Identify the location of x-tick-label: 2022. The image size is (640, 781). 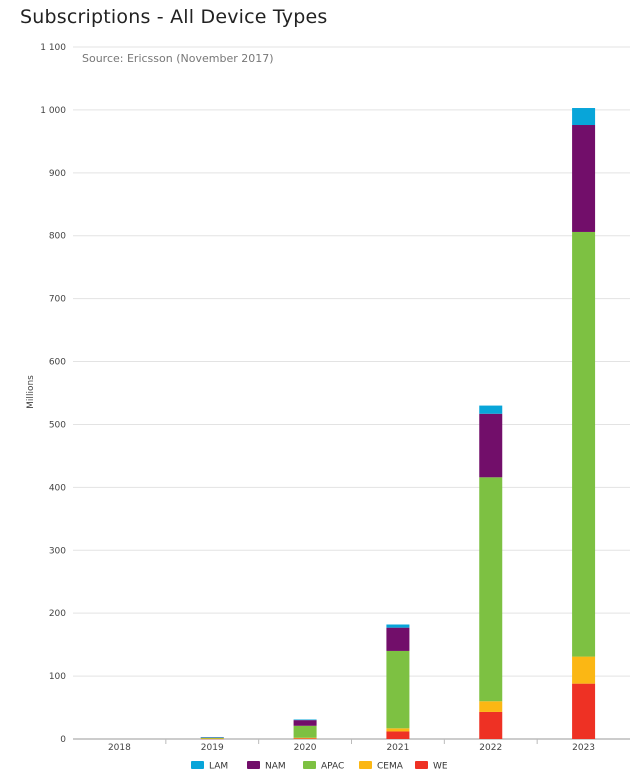
(490, 748).